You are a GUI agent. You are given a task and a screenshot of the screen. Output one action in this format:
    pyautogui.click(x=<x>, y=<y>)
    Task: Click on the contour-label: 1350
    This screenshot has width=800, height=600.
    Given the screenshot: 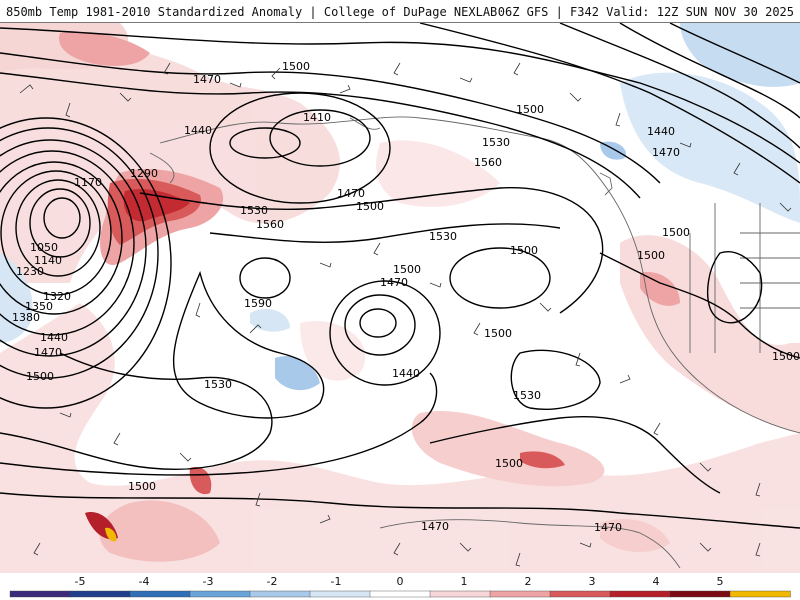 What is the action you would take?
    pyautogui.click(x=39, y=306)
    